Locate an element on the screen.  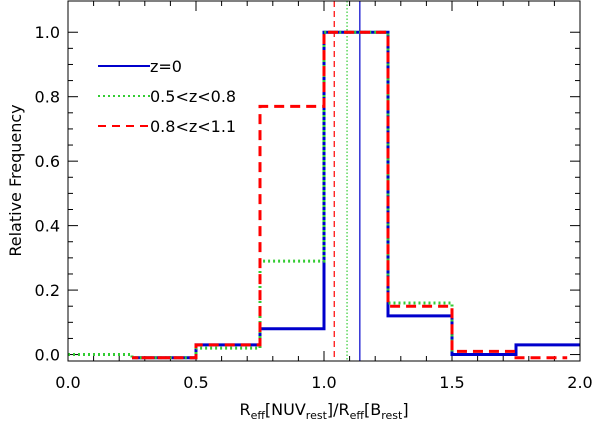
y-axis-label: Relative Frequency is located at coordinates (15, 180).